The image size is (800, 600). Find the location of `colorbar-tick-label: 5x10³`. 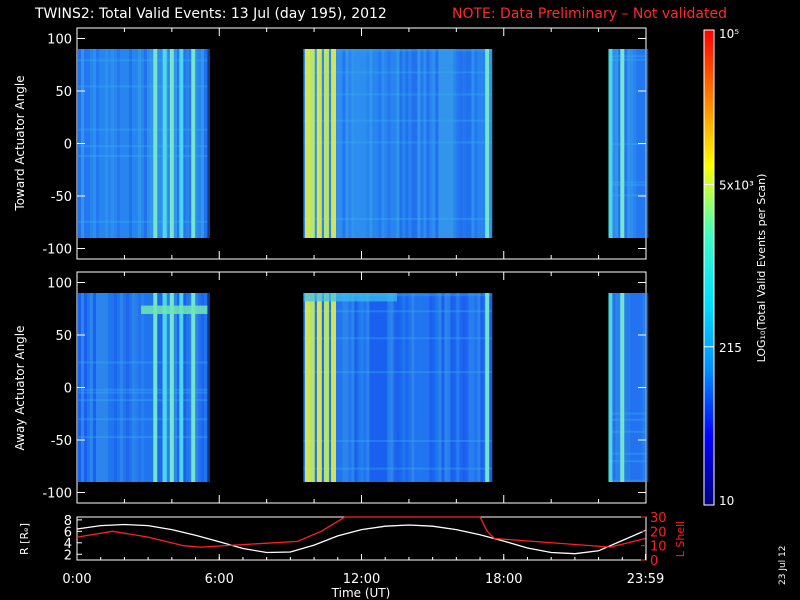

colorbar-tick-label: 5x10³ is located at coordinates (736, 185).